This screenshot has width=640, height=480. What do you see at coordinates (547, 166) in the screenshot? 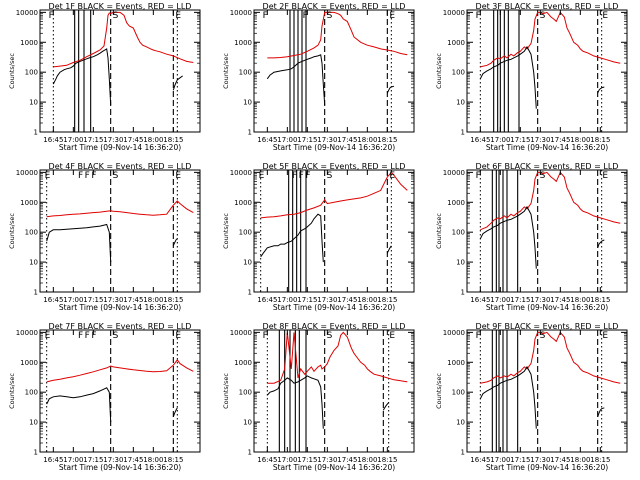
I see `panel-title: Det 6F BLACK = Events, RED = LLD` at bounding box center [547, 166].